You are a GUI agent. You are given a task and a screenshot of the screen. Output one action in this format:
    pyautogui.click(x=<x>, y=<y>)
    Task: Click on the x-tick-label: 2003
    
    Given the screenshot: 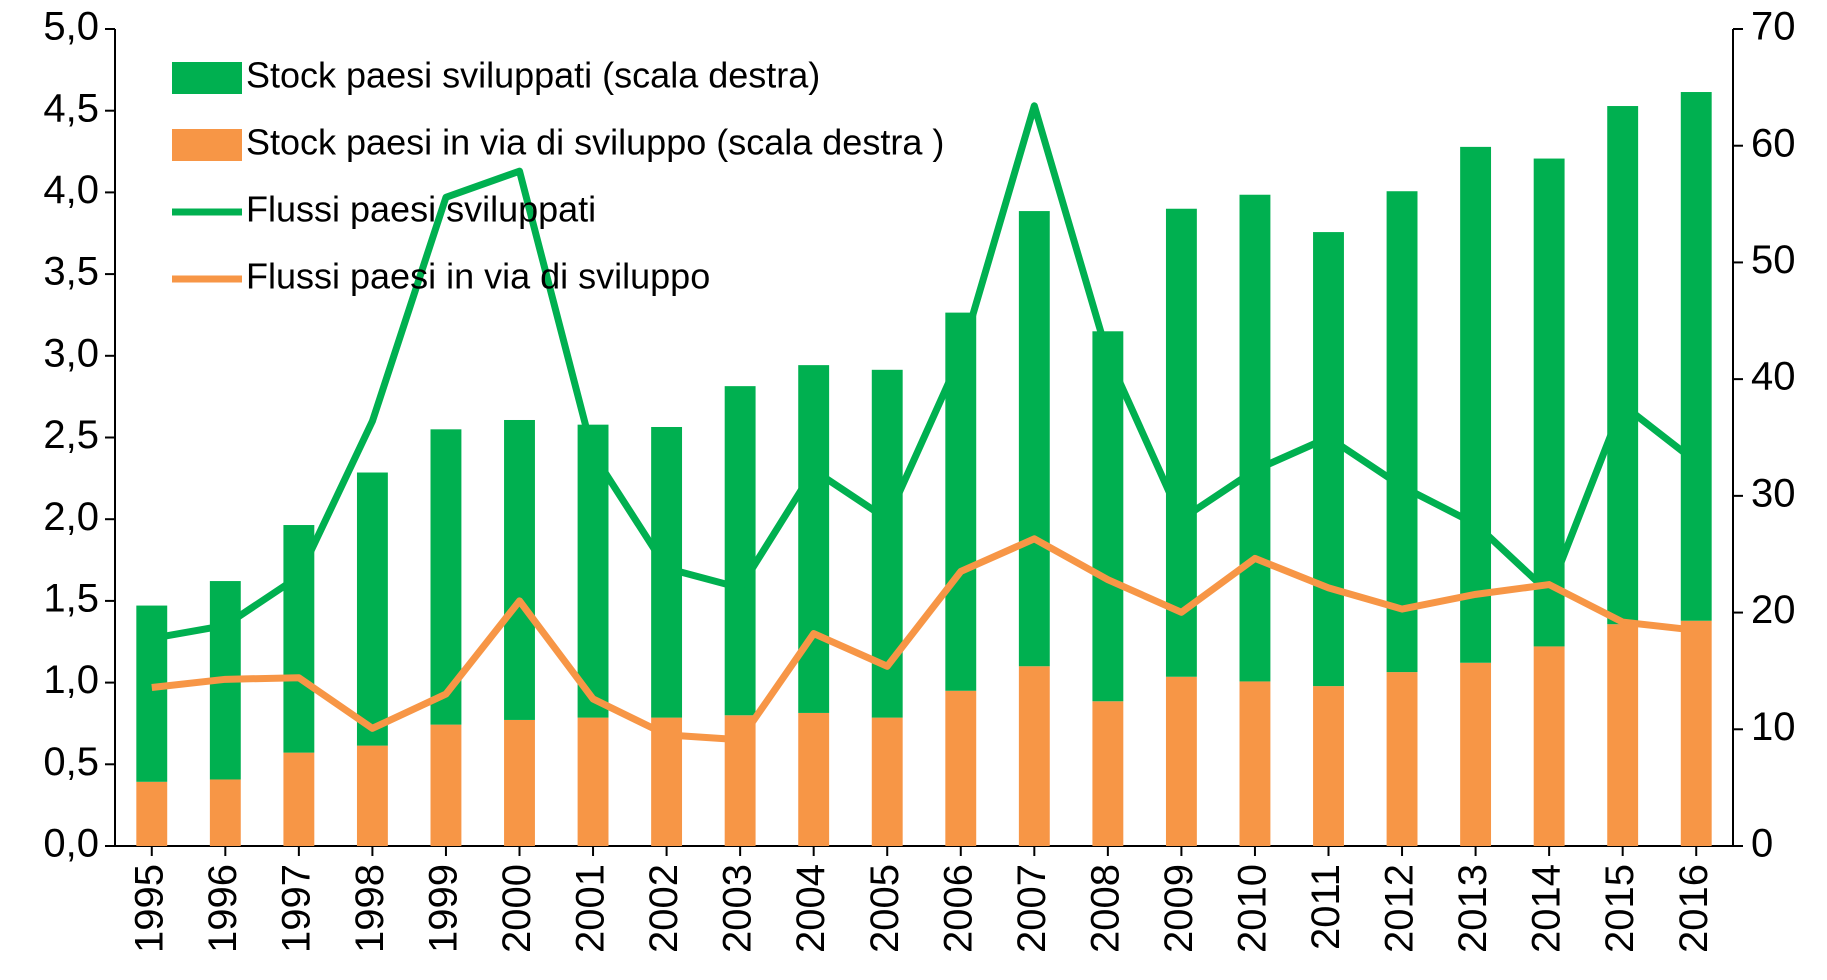 What is the action you would take?
    pyautogui.click(x=738, y=908)
    